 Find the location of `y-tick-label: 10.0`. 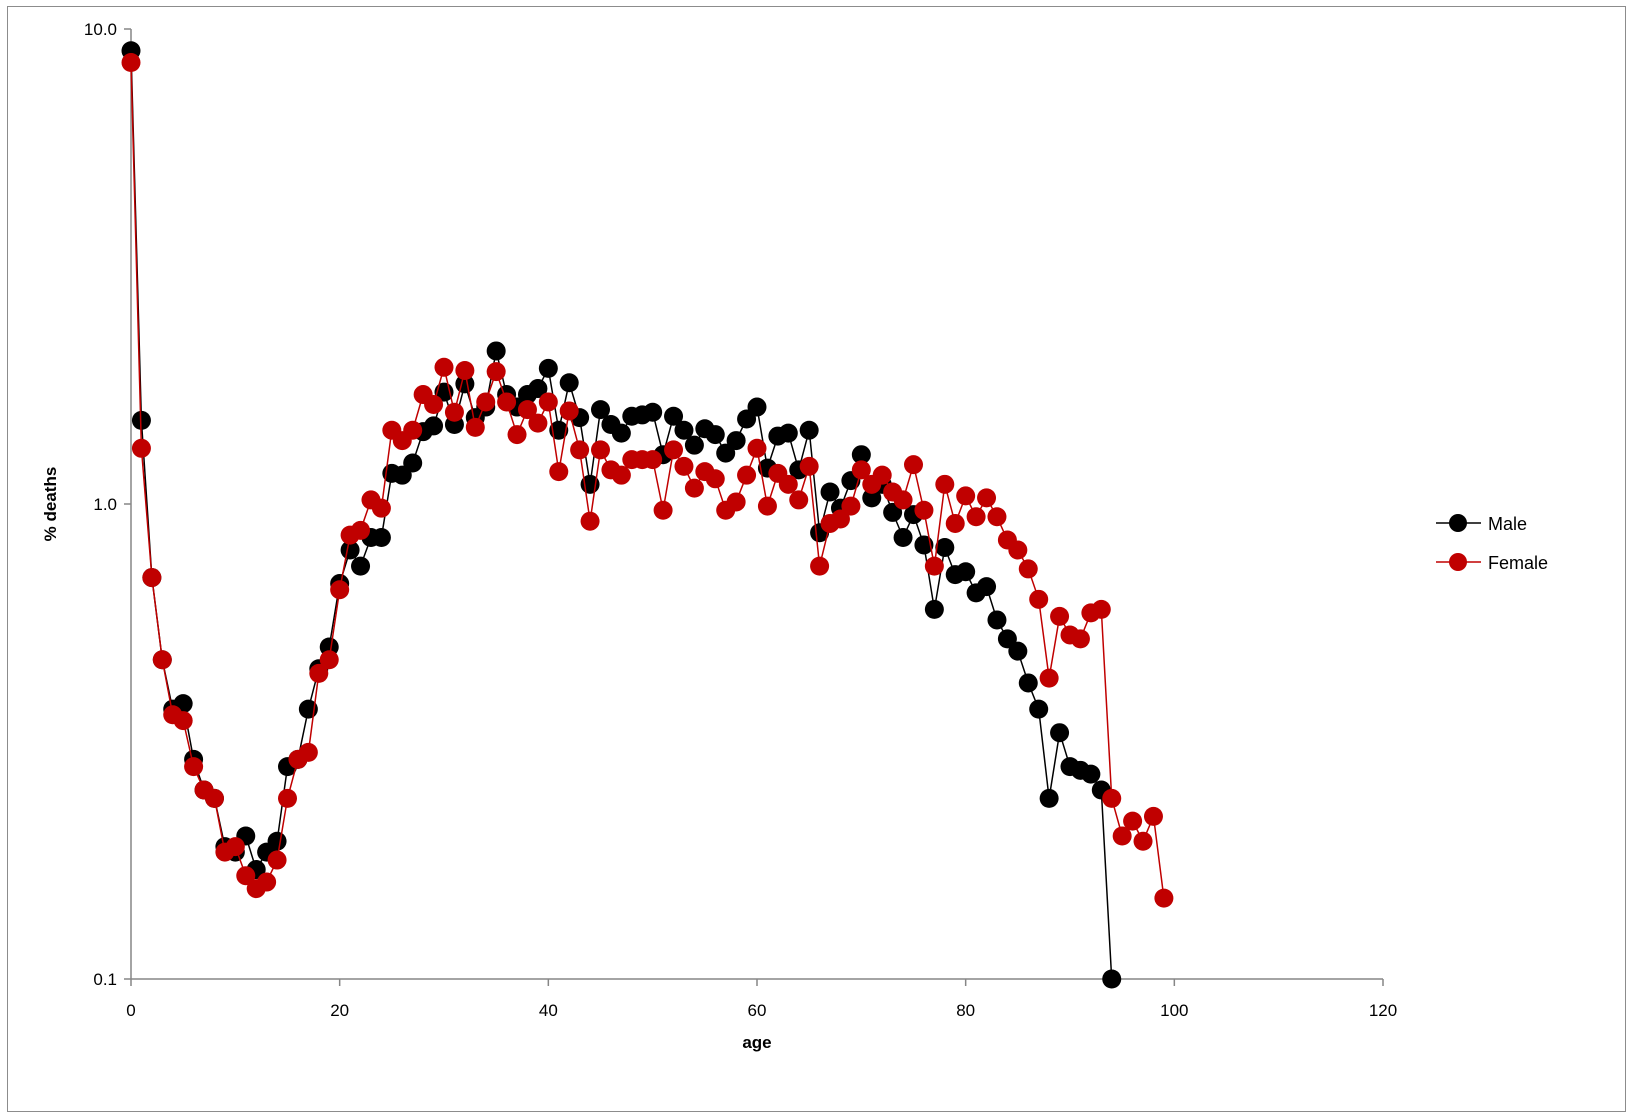

y-tick-label: 10.0 is located at coordinates (100, 29).